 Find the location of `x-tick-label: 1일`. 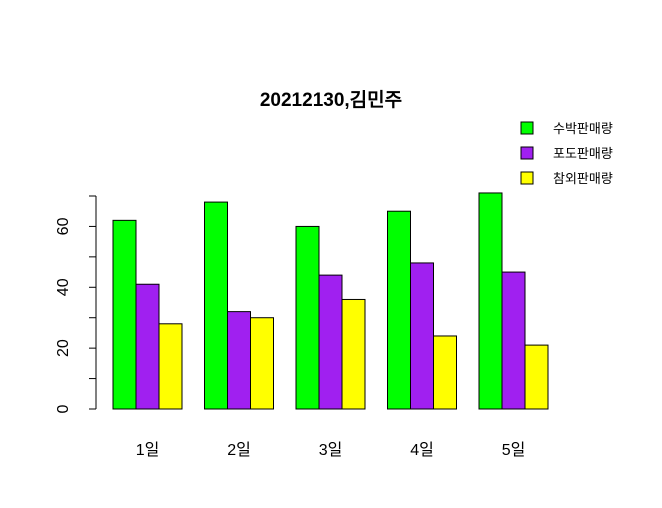

x-tick-label: 1일 is located at coordinates (148, 450).